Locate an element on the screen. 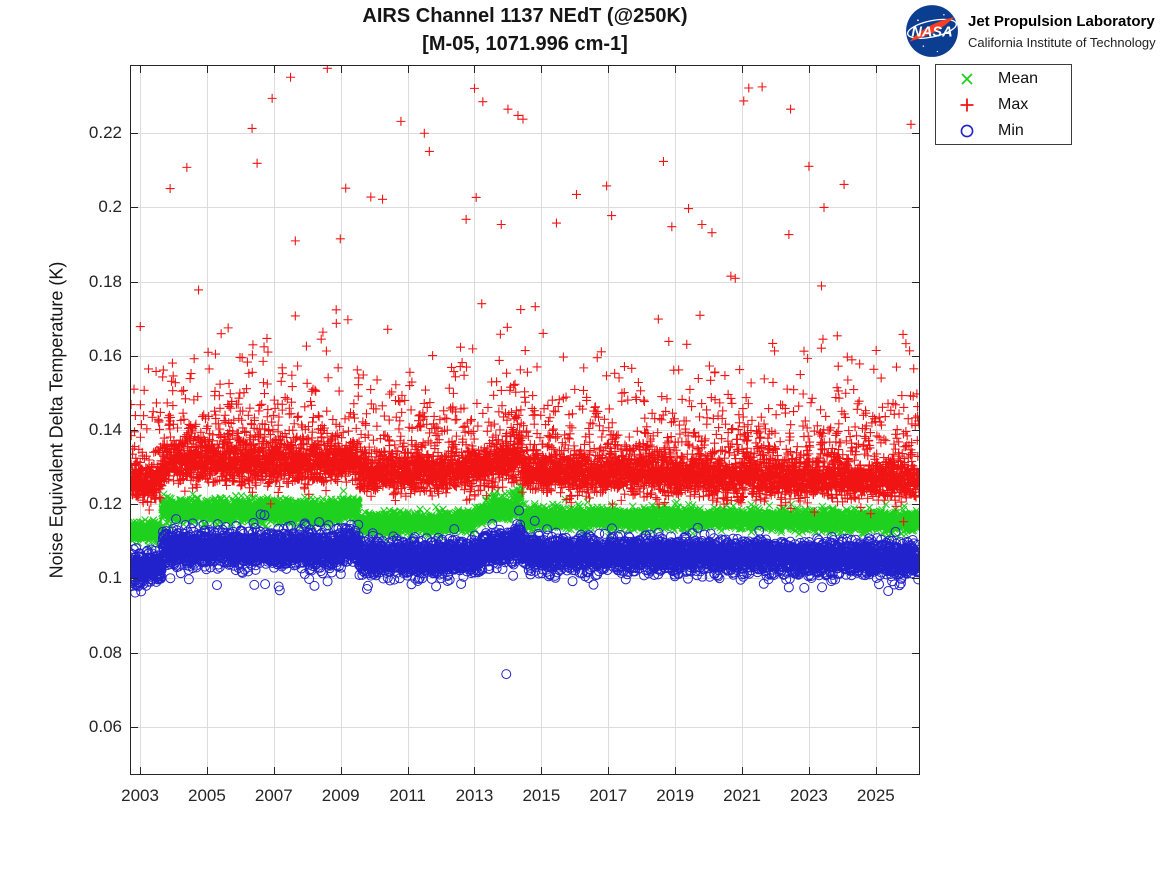 The image size is (1167, 875). y-tick-label: 0.16 is located at coordinates (105, 355).